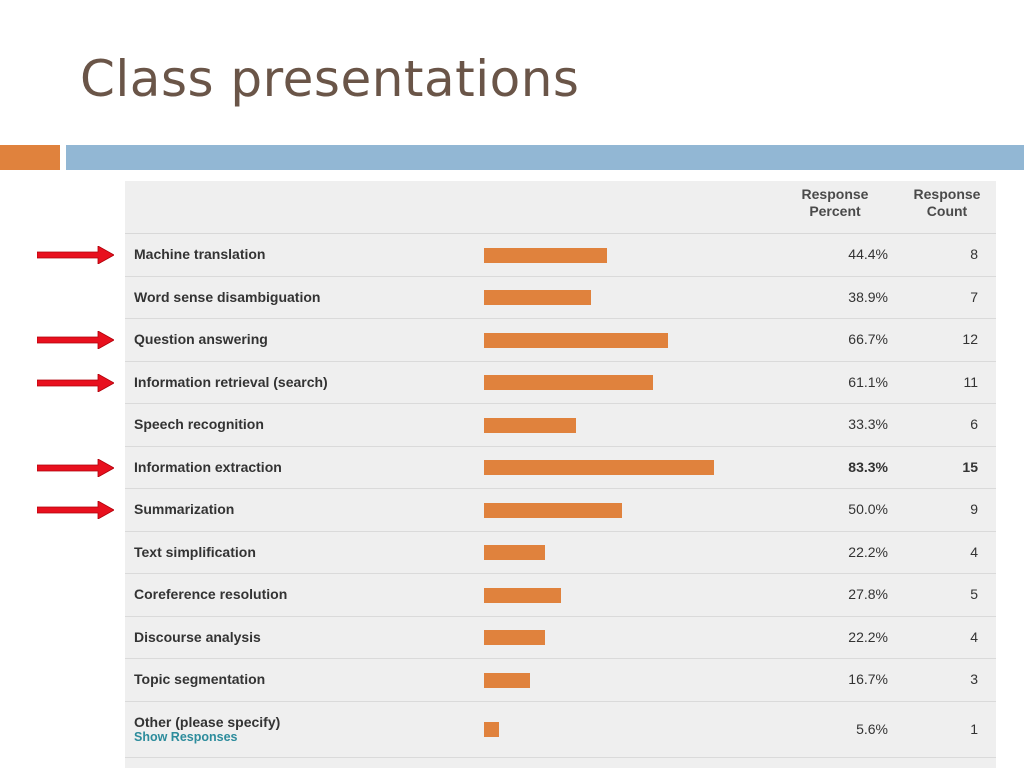 Image resolution: width=1024 pixels, height=768 pixels. Describe the element at coordinates (970, 381) in the screenshot. I see `response-count: 11` at that location.